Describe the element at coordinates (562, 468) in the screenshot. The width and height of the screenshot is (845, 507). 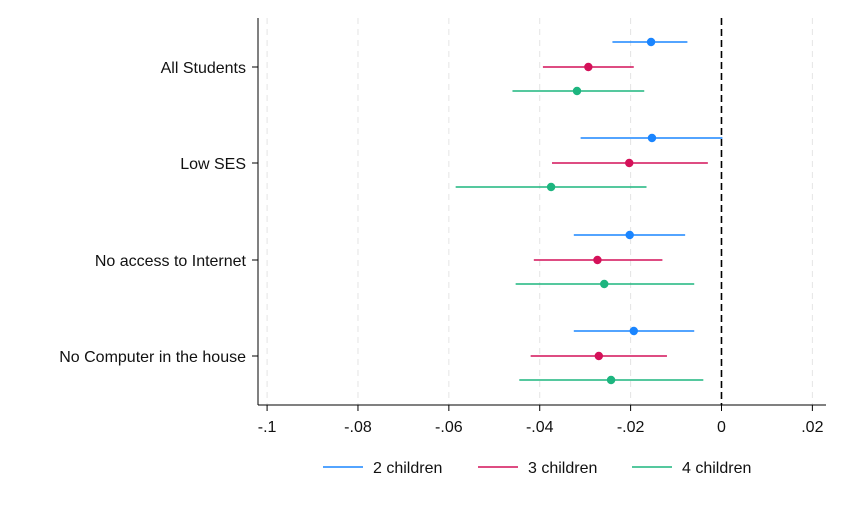
I see `legend-label: 3 children` at that location.